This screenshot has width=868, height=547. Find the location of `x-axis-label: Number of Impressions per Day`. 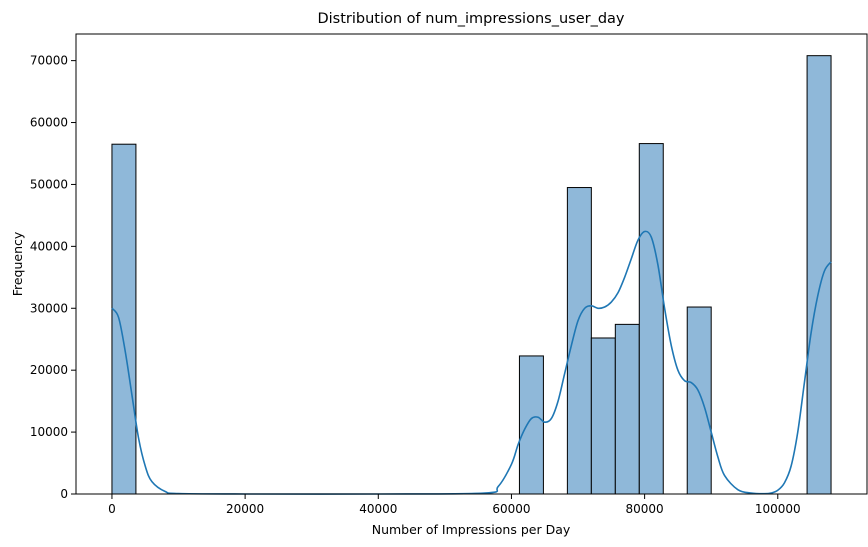

x-axis-label: Number of Impressions per Day is located at coordinates (471, 529).